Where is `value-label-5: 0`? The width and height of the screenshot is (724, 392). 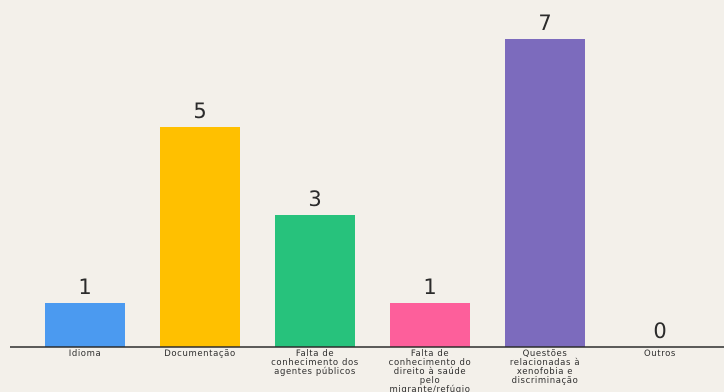 value-label-5: 0 is located at coordinates (659, 331).